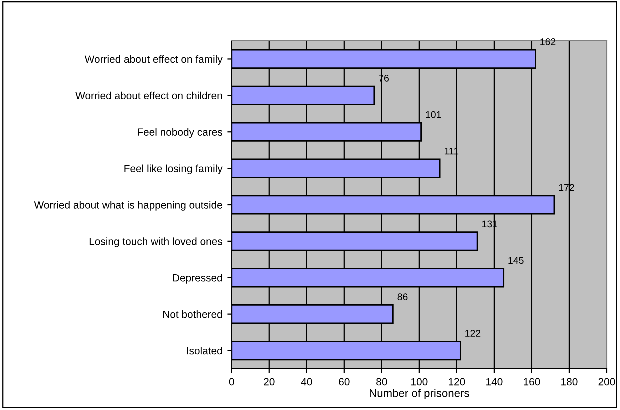 This screenshot has height=410, width=620. What do you see at coordinates (420, 382) in the screenshot?
I see `x-tick-label: 100` at bounding box center [420, 382].